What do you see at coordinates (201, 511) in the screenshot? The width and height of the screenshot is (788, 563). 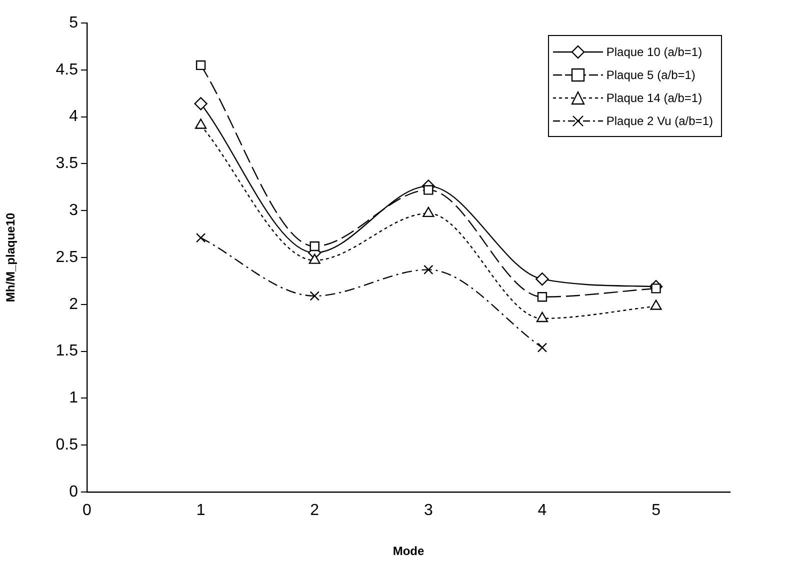 I see `x-tick-label: 1` at bounding box center [201, 511].